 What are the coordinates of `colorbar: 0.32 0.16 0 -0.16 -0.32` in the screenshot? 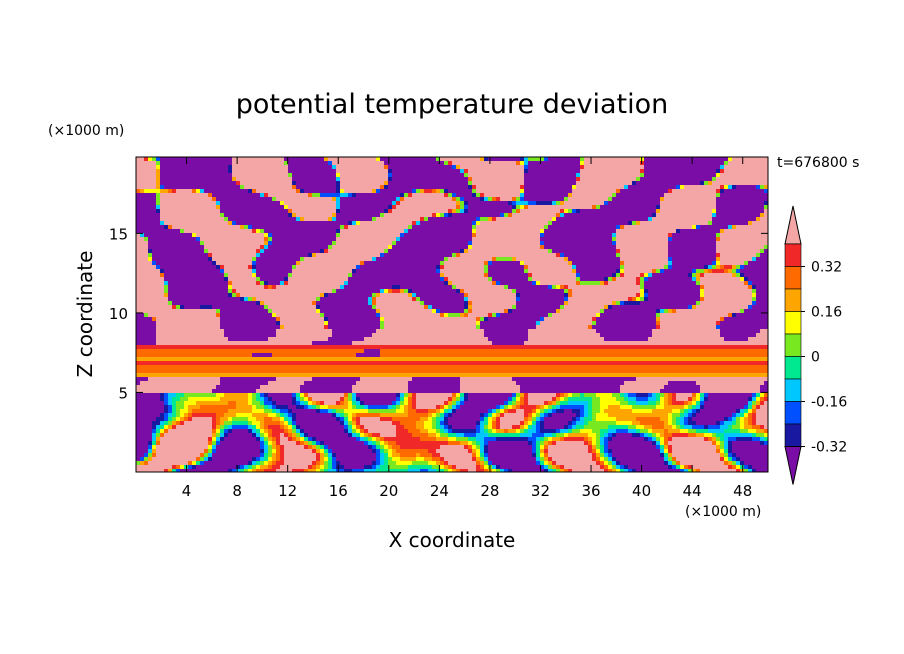 It's located at (815, 345).